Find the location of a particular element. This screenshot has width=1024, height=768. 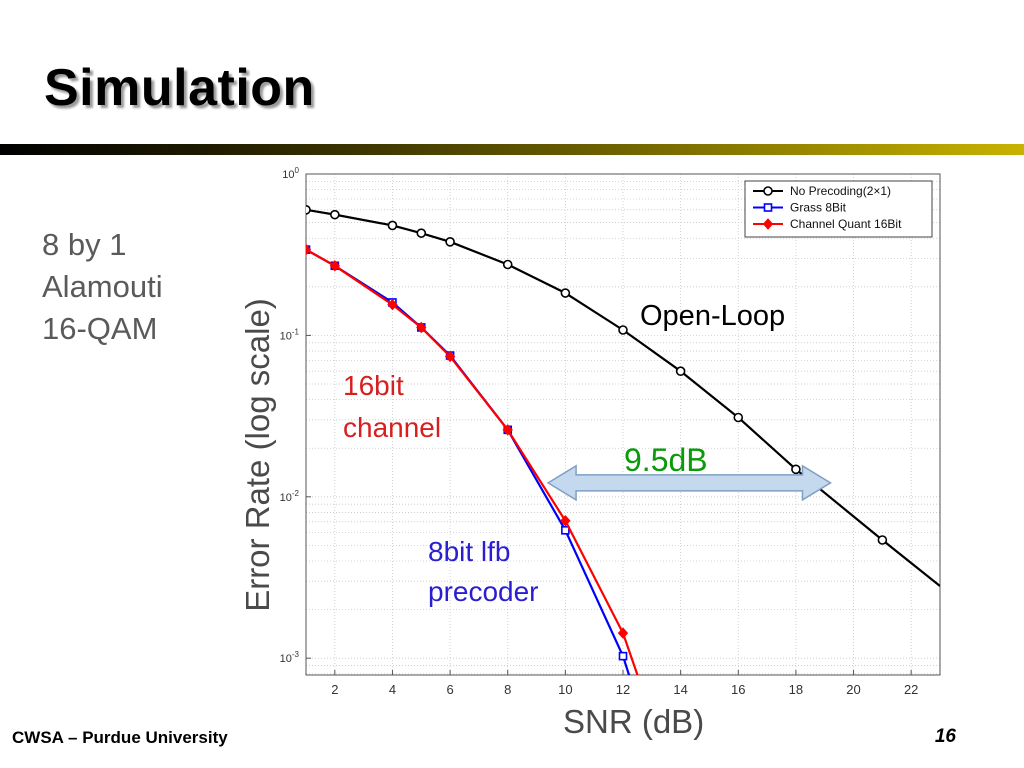

x-tick-label: 4 is located at coordinates (392, 689).